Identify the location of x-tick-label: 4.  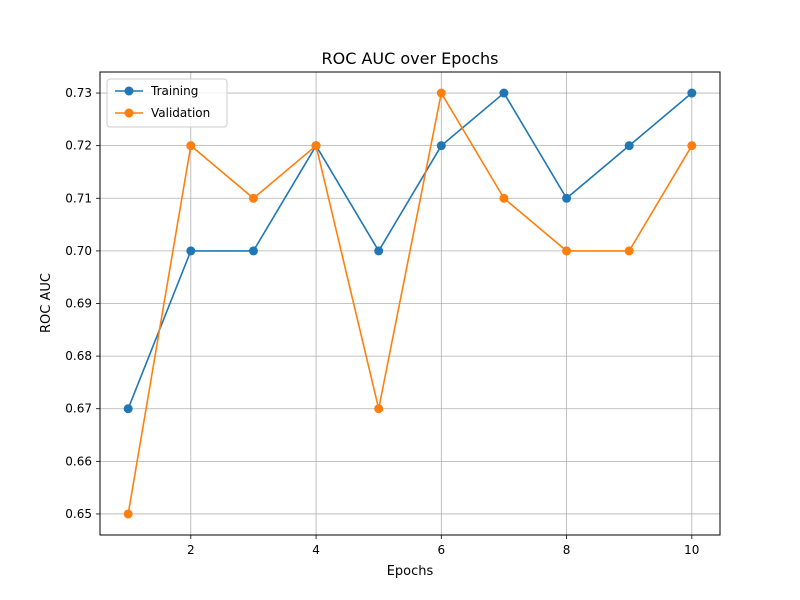
(316, 550).